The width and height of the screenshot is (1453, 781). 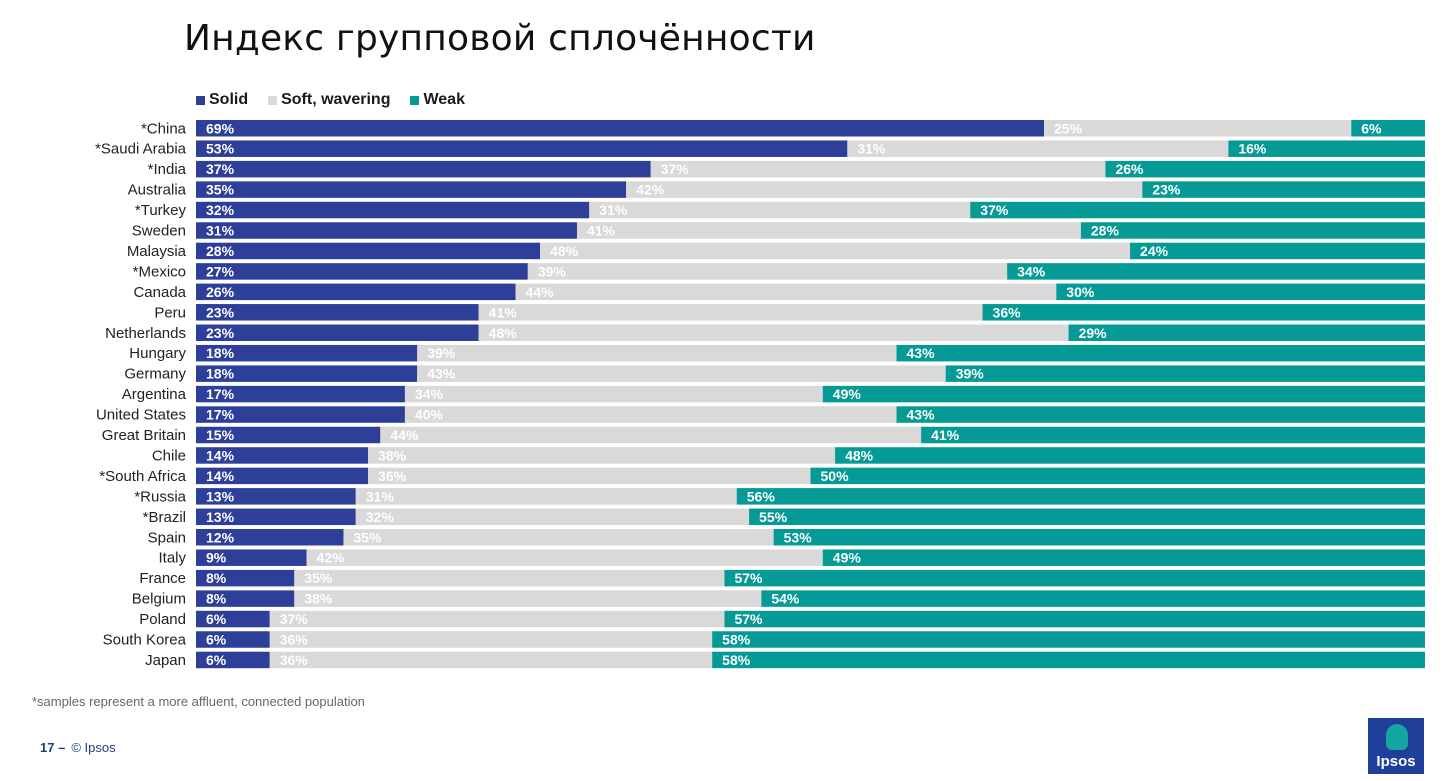 I want to click on legend-swatch-soft, so click(x=273, y=100).